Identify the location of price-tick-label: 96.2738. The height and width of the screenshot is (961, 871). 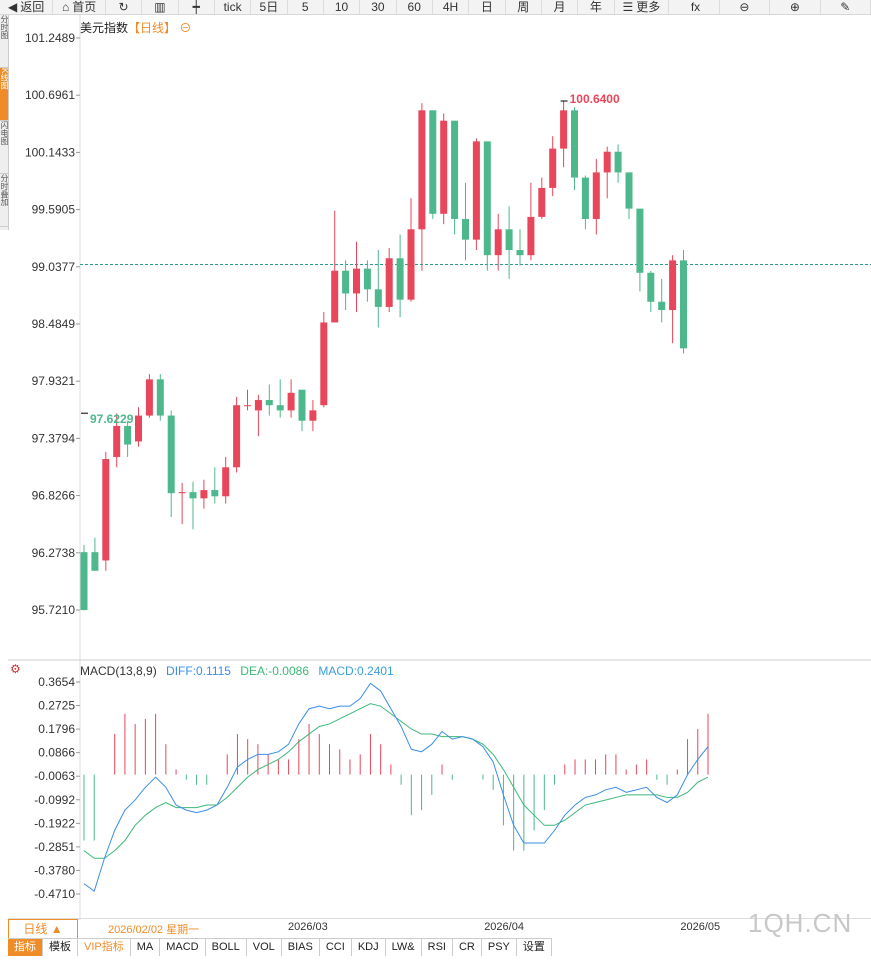
(54, 553).